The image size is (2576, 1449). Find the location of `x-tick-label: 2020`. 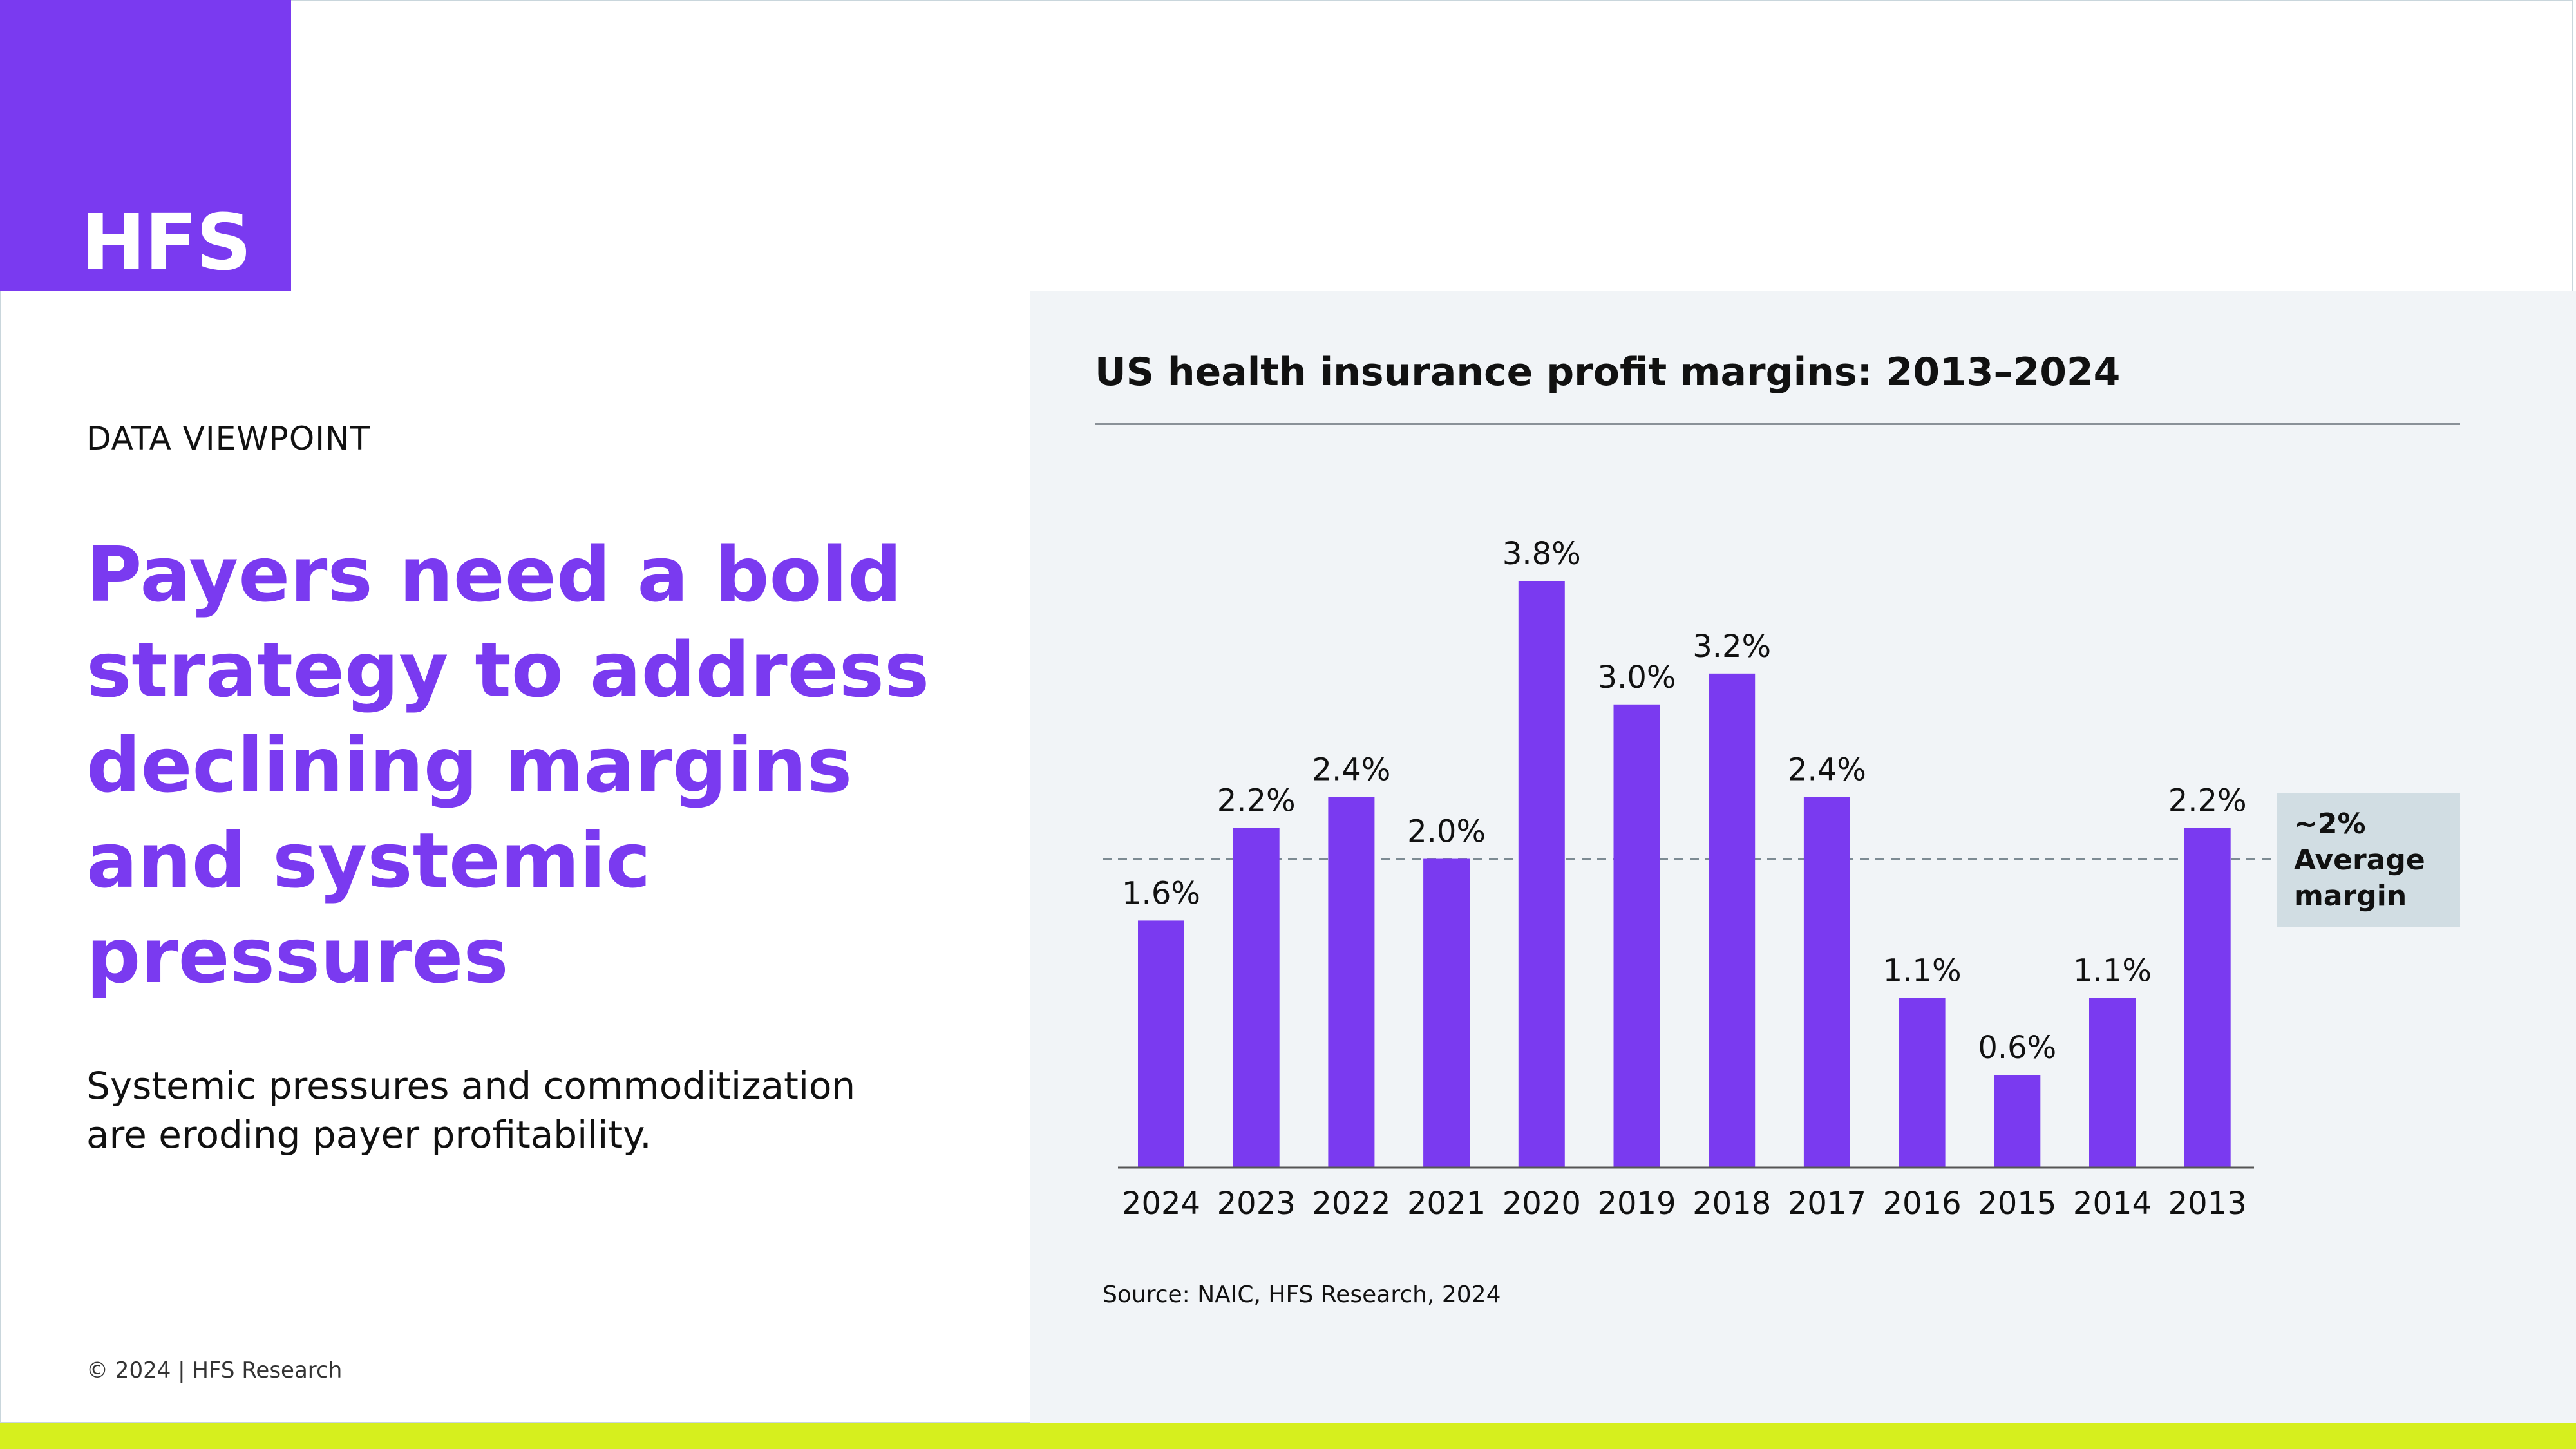

x-tick-label: 2020 is located at coordinates (1541, 1204).